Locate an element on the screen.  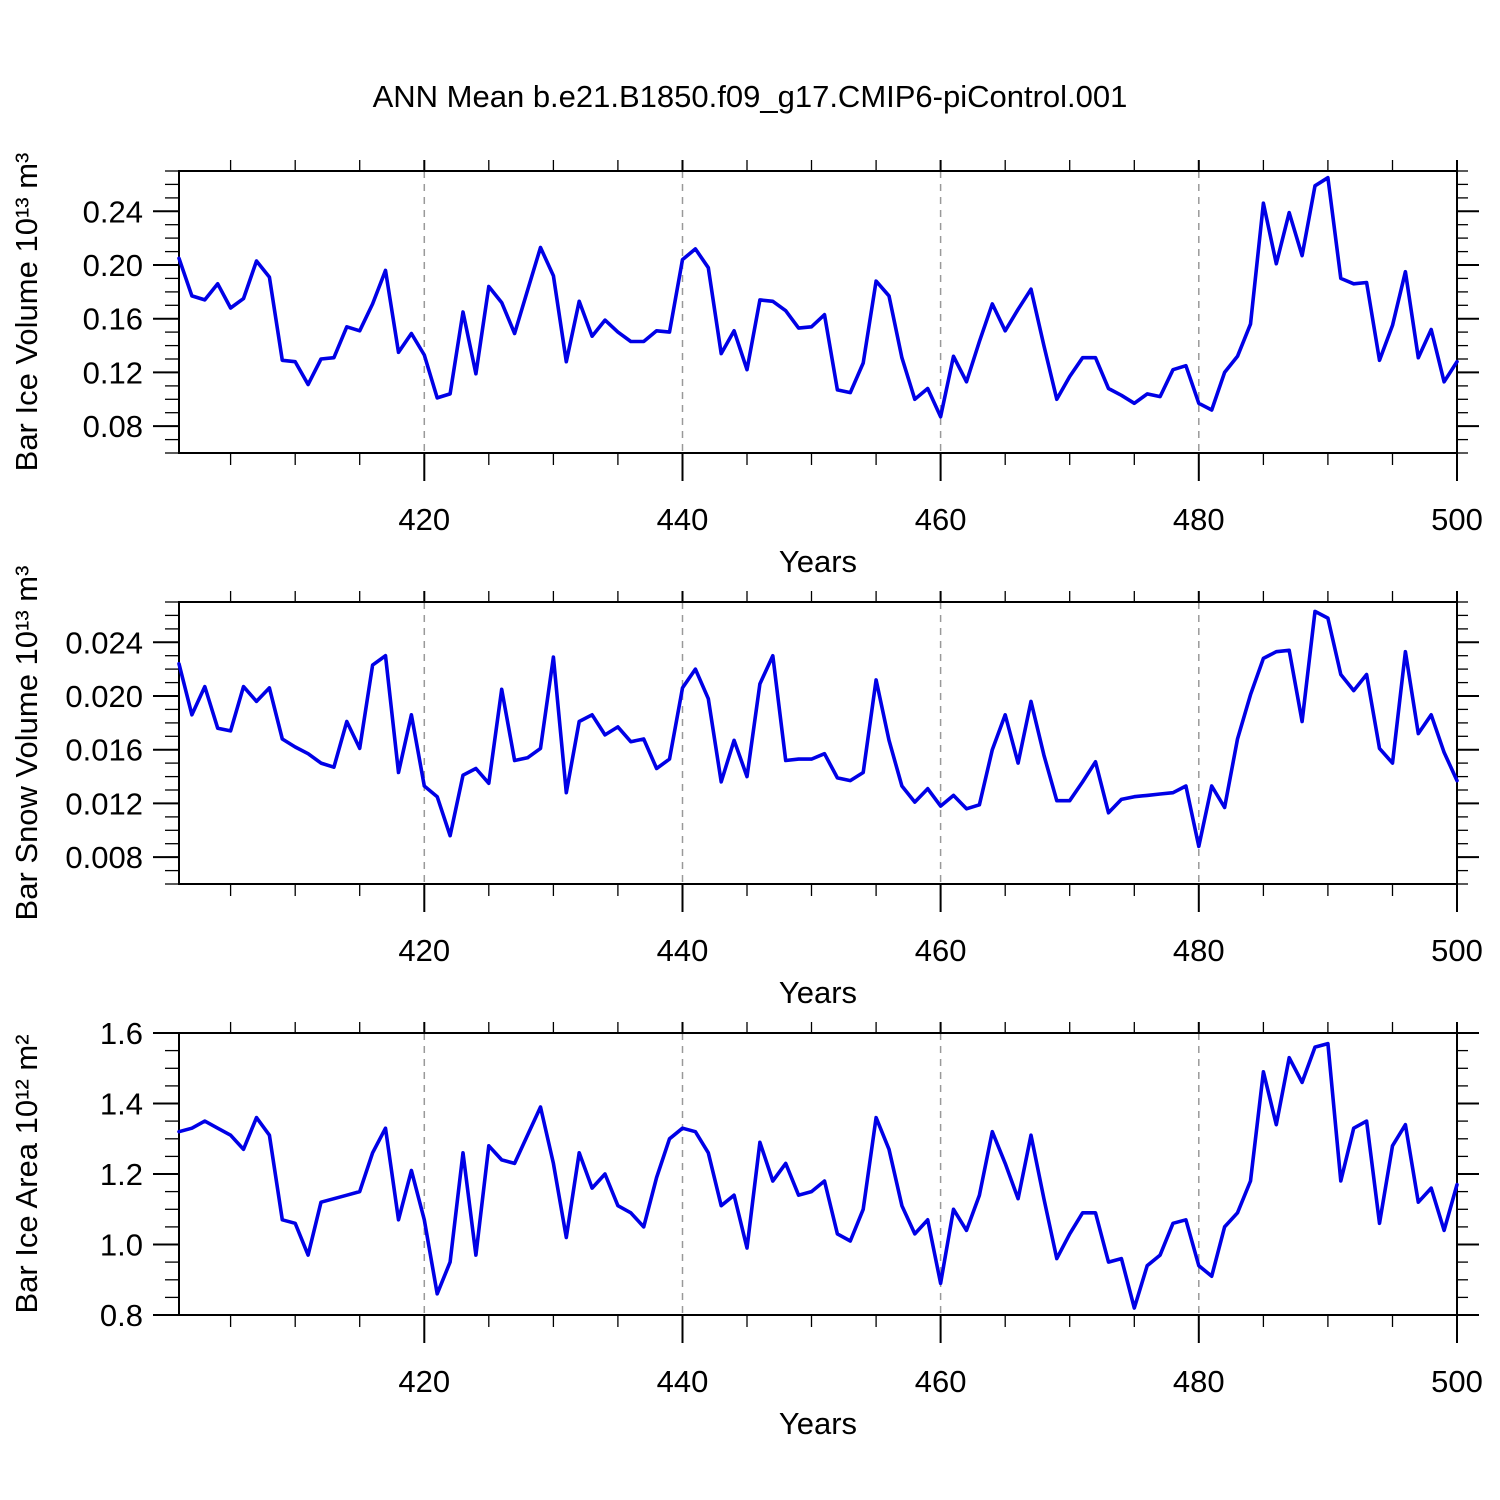
x-axis-label-years-2: Years is located at coordinates (818, 992).